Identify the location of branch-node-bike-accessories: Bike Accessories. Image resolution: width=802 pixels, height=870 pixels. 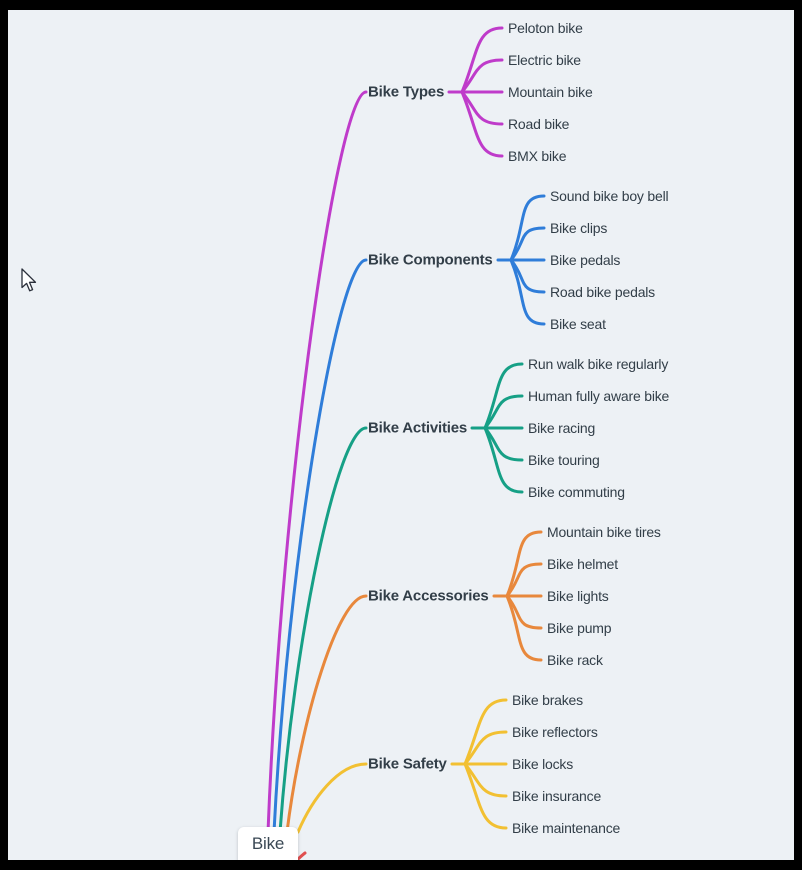
(428, 596).